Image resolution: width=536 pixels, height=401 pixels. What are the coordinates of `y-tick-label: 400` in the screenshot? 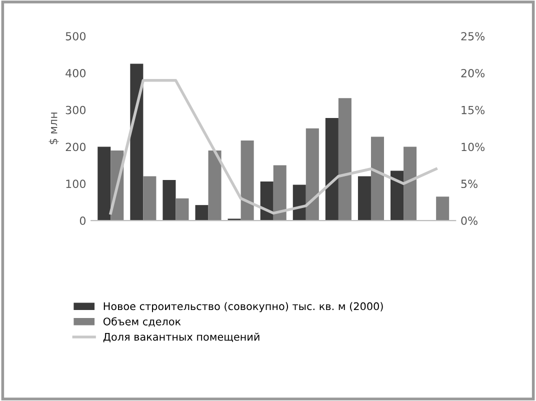 It's located at (76, 73).